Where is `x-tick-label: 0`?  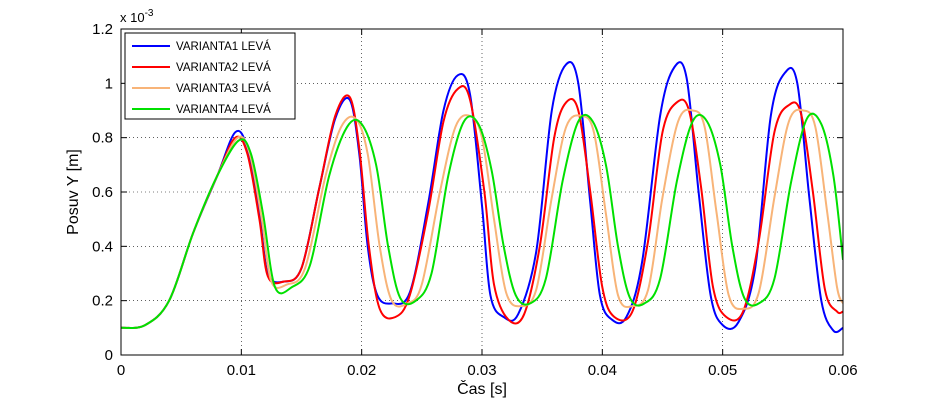 x-tick-label: 0 is located at coordinates (121, 370).